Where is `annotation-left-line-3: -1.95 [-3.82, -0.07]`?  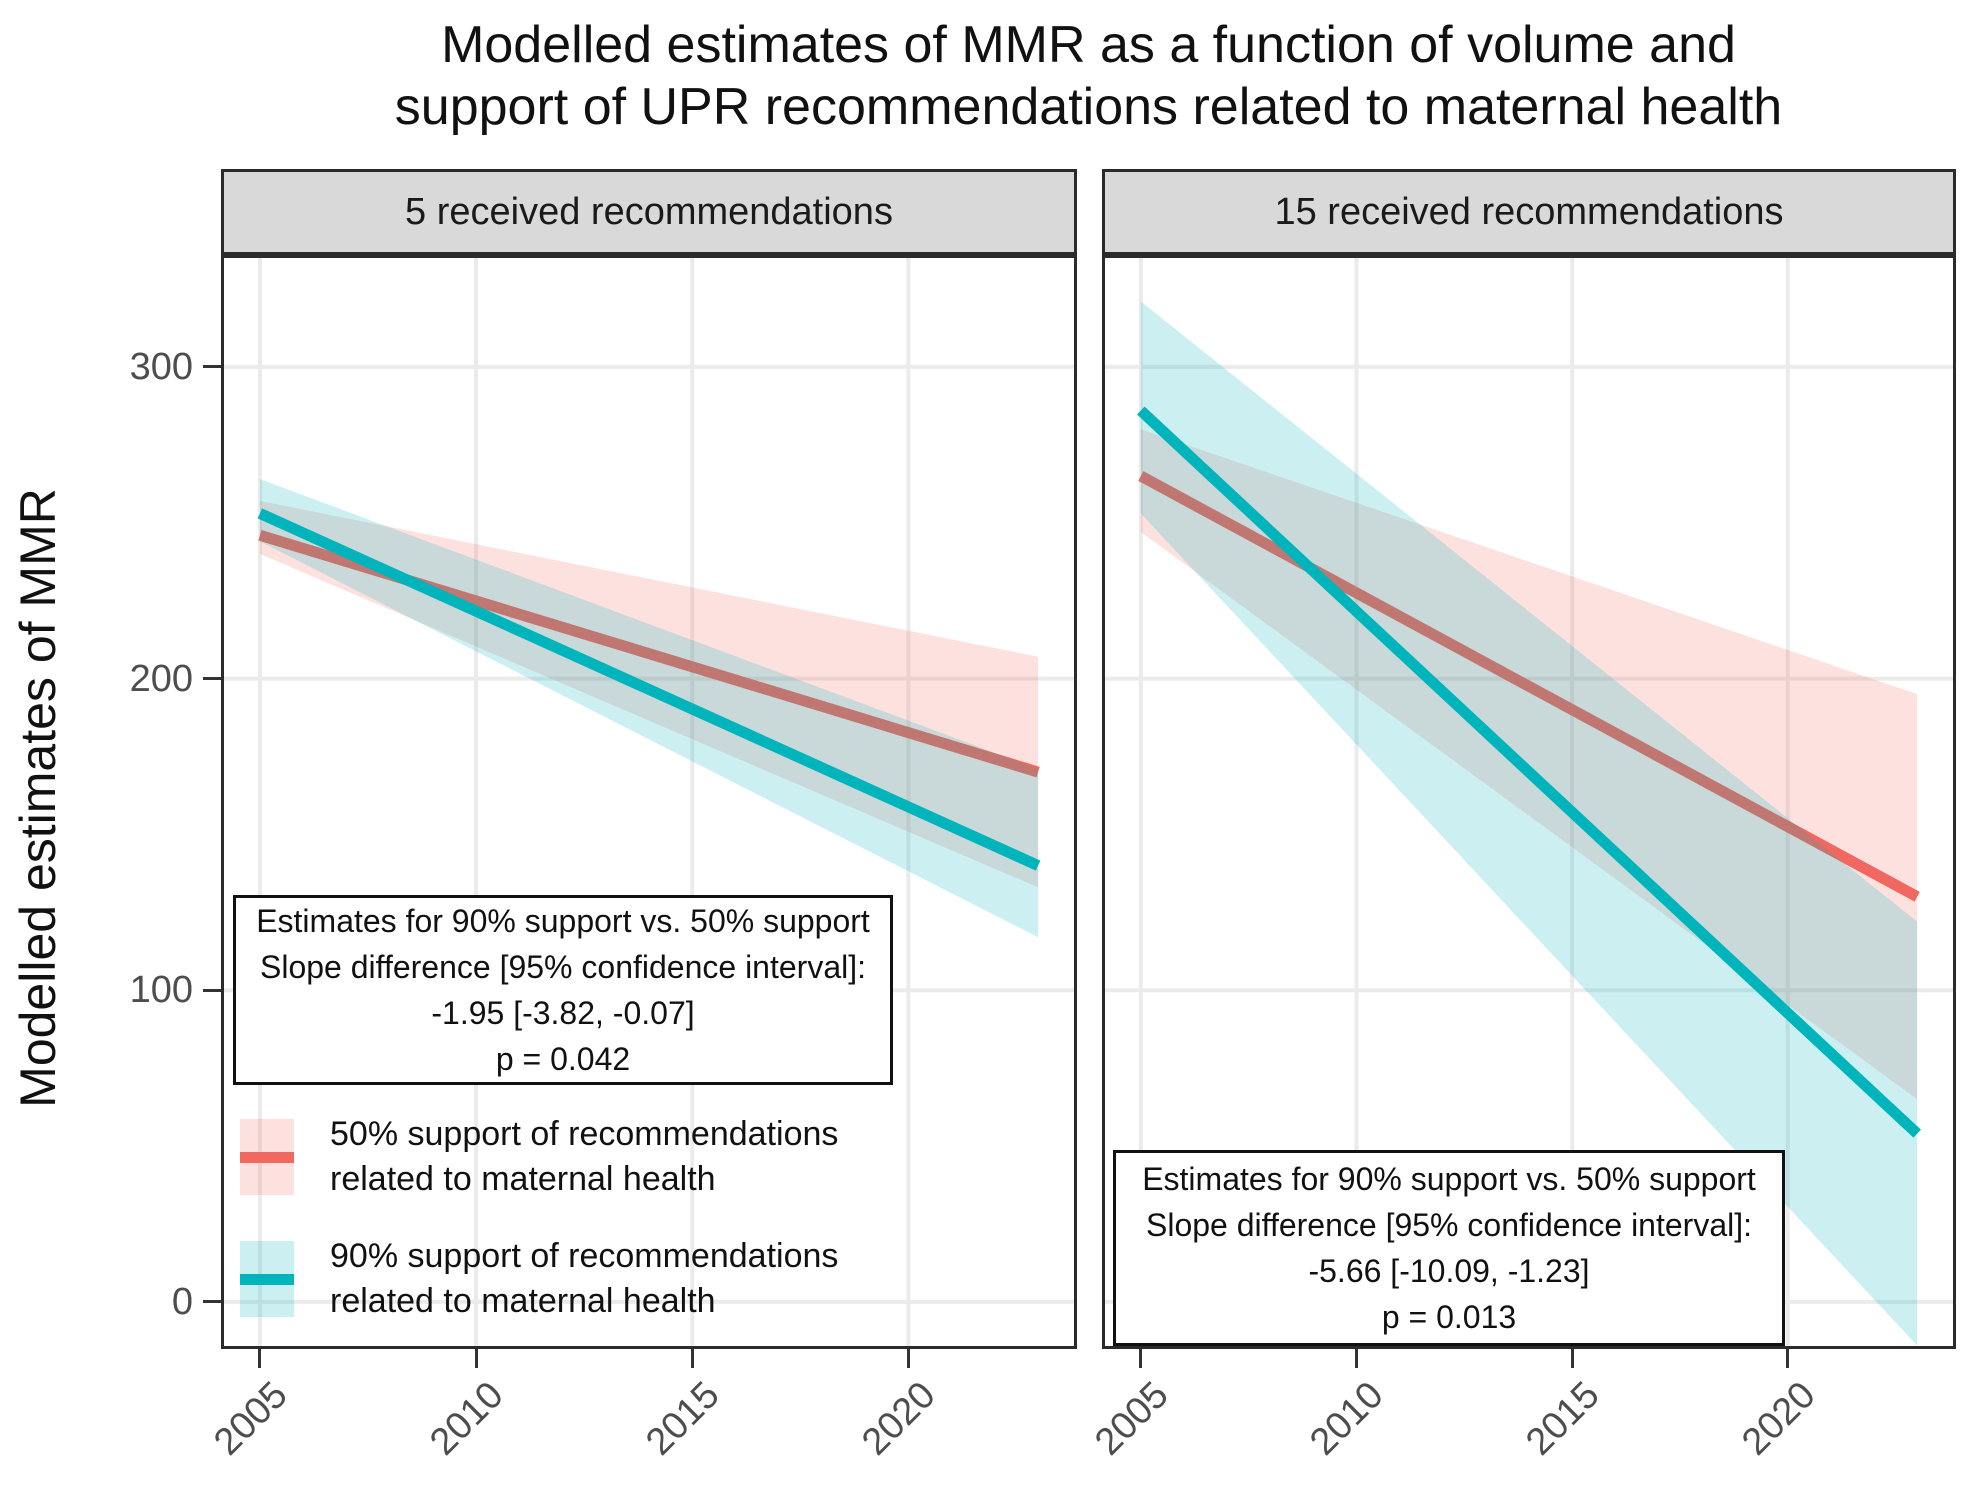 annotation-left-line-3: -1.95 [-3.82, -0.07] is located at coordinates (563, 1013).